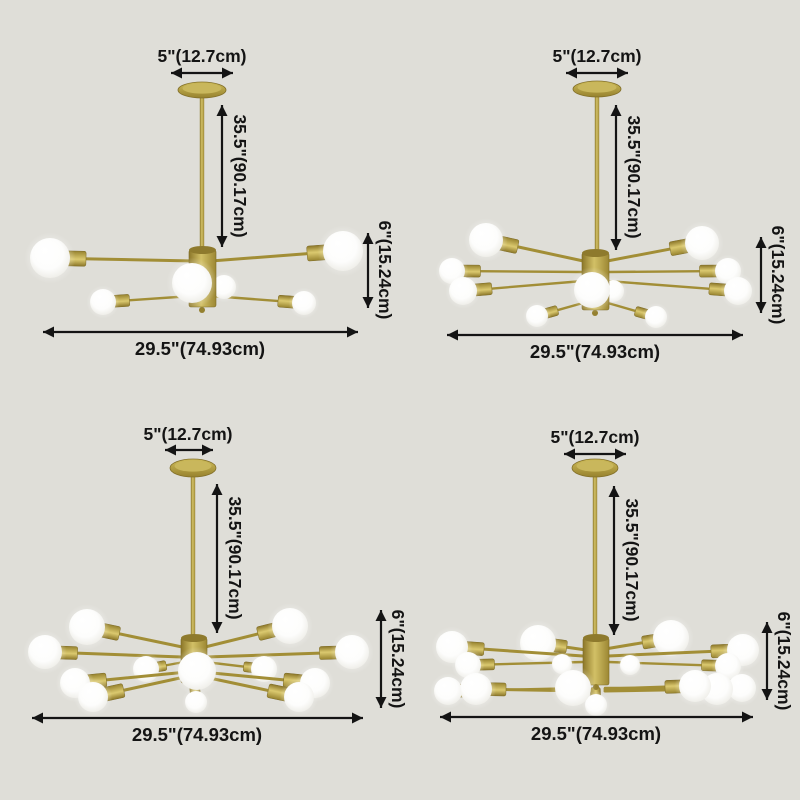 The height and width of the screenshot is (800, 800). I want to click on chandelier-10-light, so click(595, 206).